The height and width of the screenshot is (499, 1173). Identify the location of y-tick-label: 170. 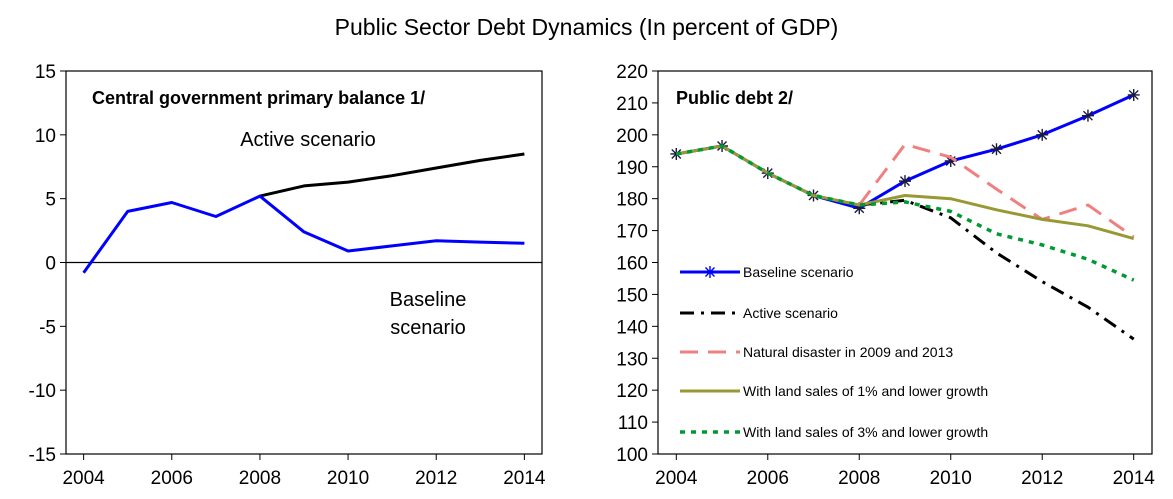
(632, 232).